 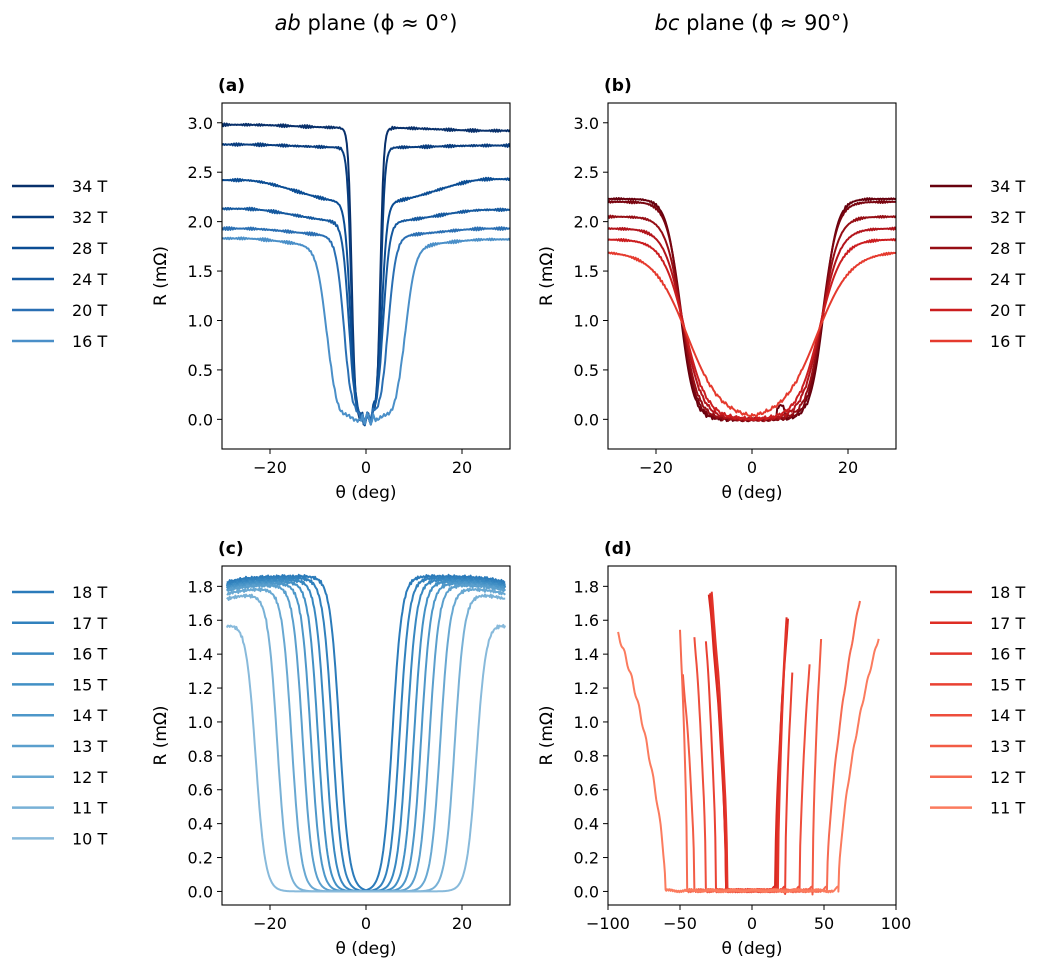 I want to click on x-tick-label: 50, so click(x=824, y=923).